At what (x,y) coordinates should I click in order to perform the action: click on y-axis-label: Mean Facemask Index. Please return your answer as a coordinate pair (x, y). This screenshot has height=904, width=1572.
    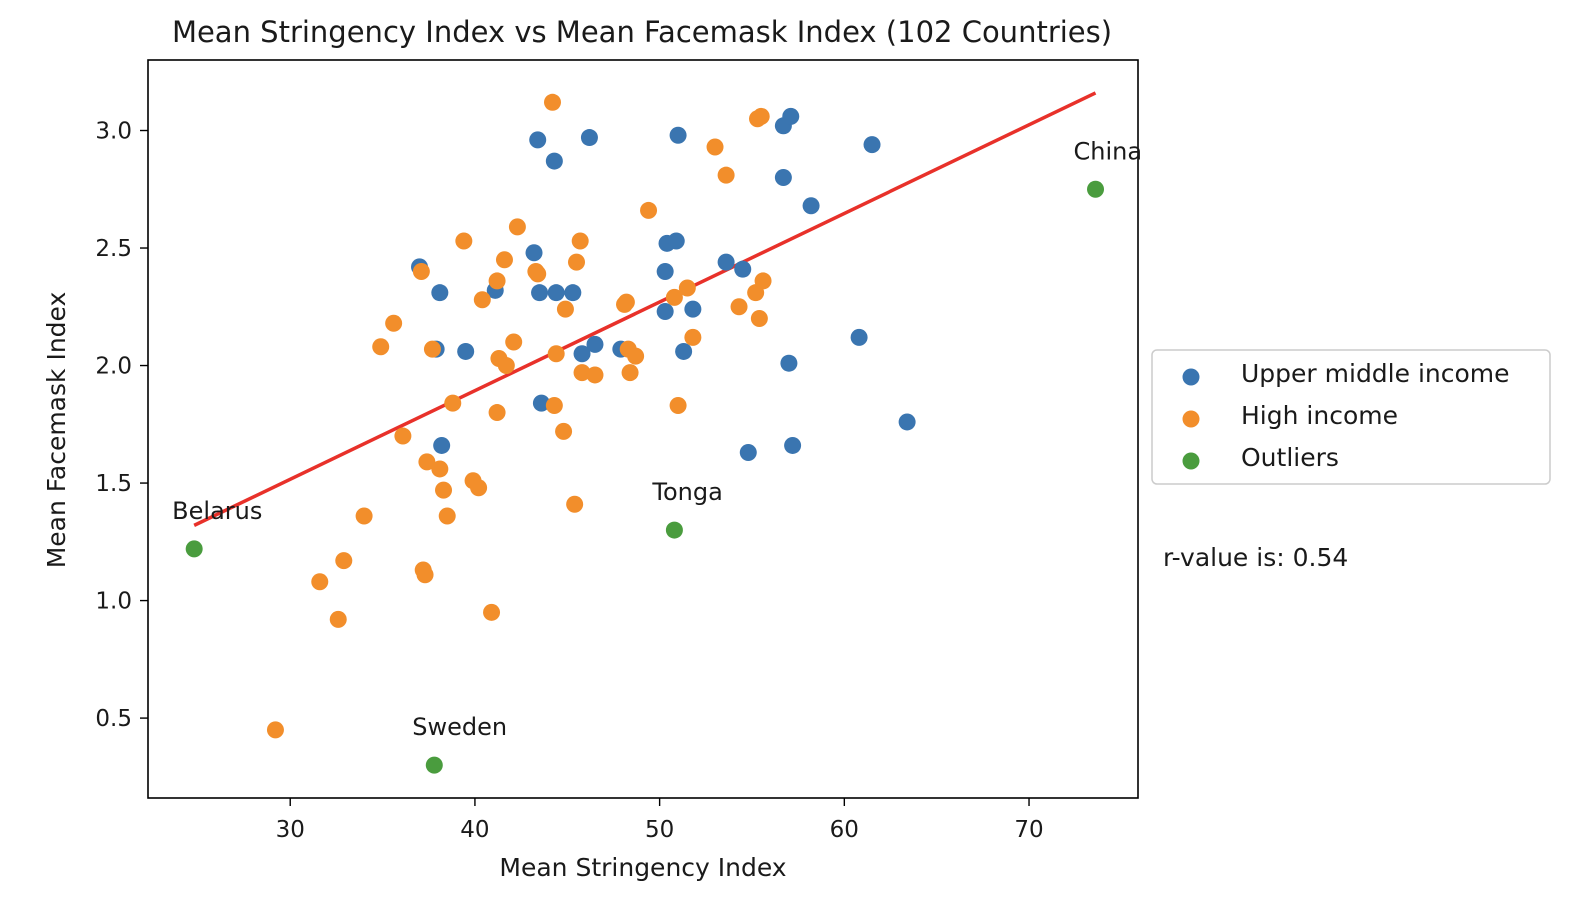
    Looking at the image, I should click on (56, 430).